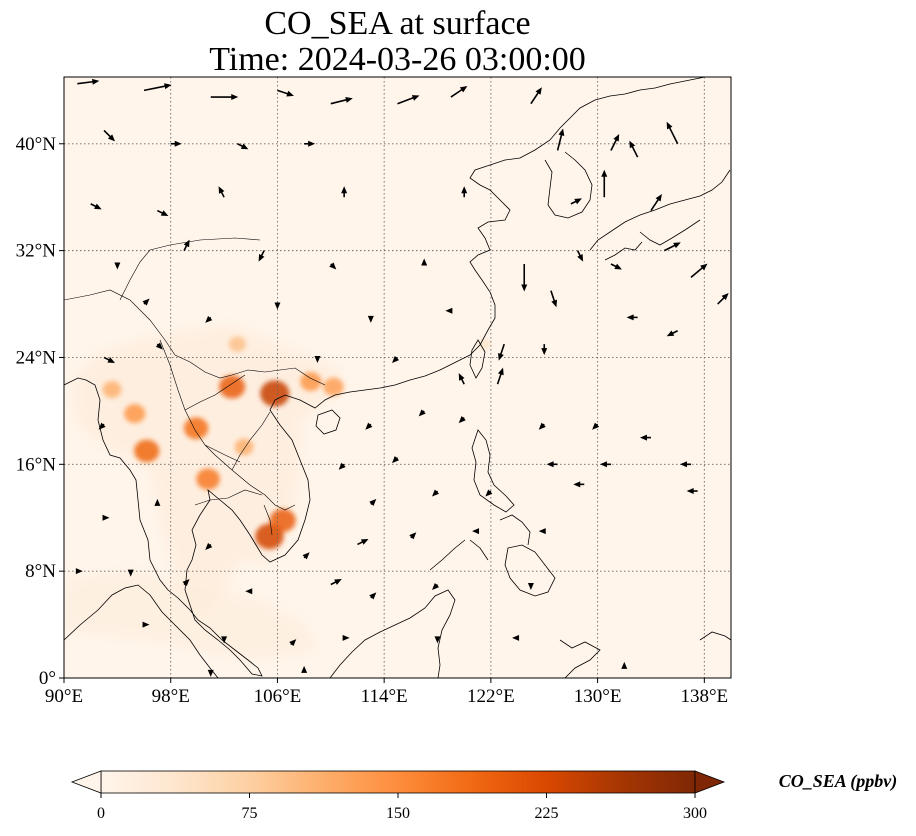 Image resolution: width=916 pixels, height=836 pixels. Describe the element at coordinates (64, 696) in the screenshot. I see `lon-tick-label: 90°E` at that location.